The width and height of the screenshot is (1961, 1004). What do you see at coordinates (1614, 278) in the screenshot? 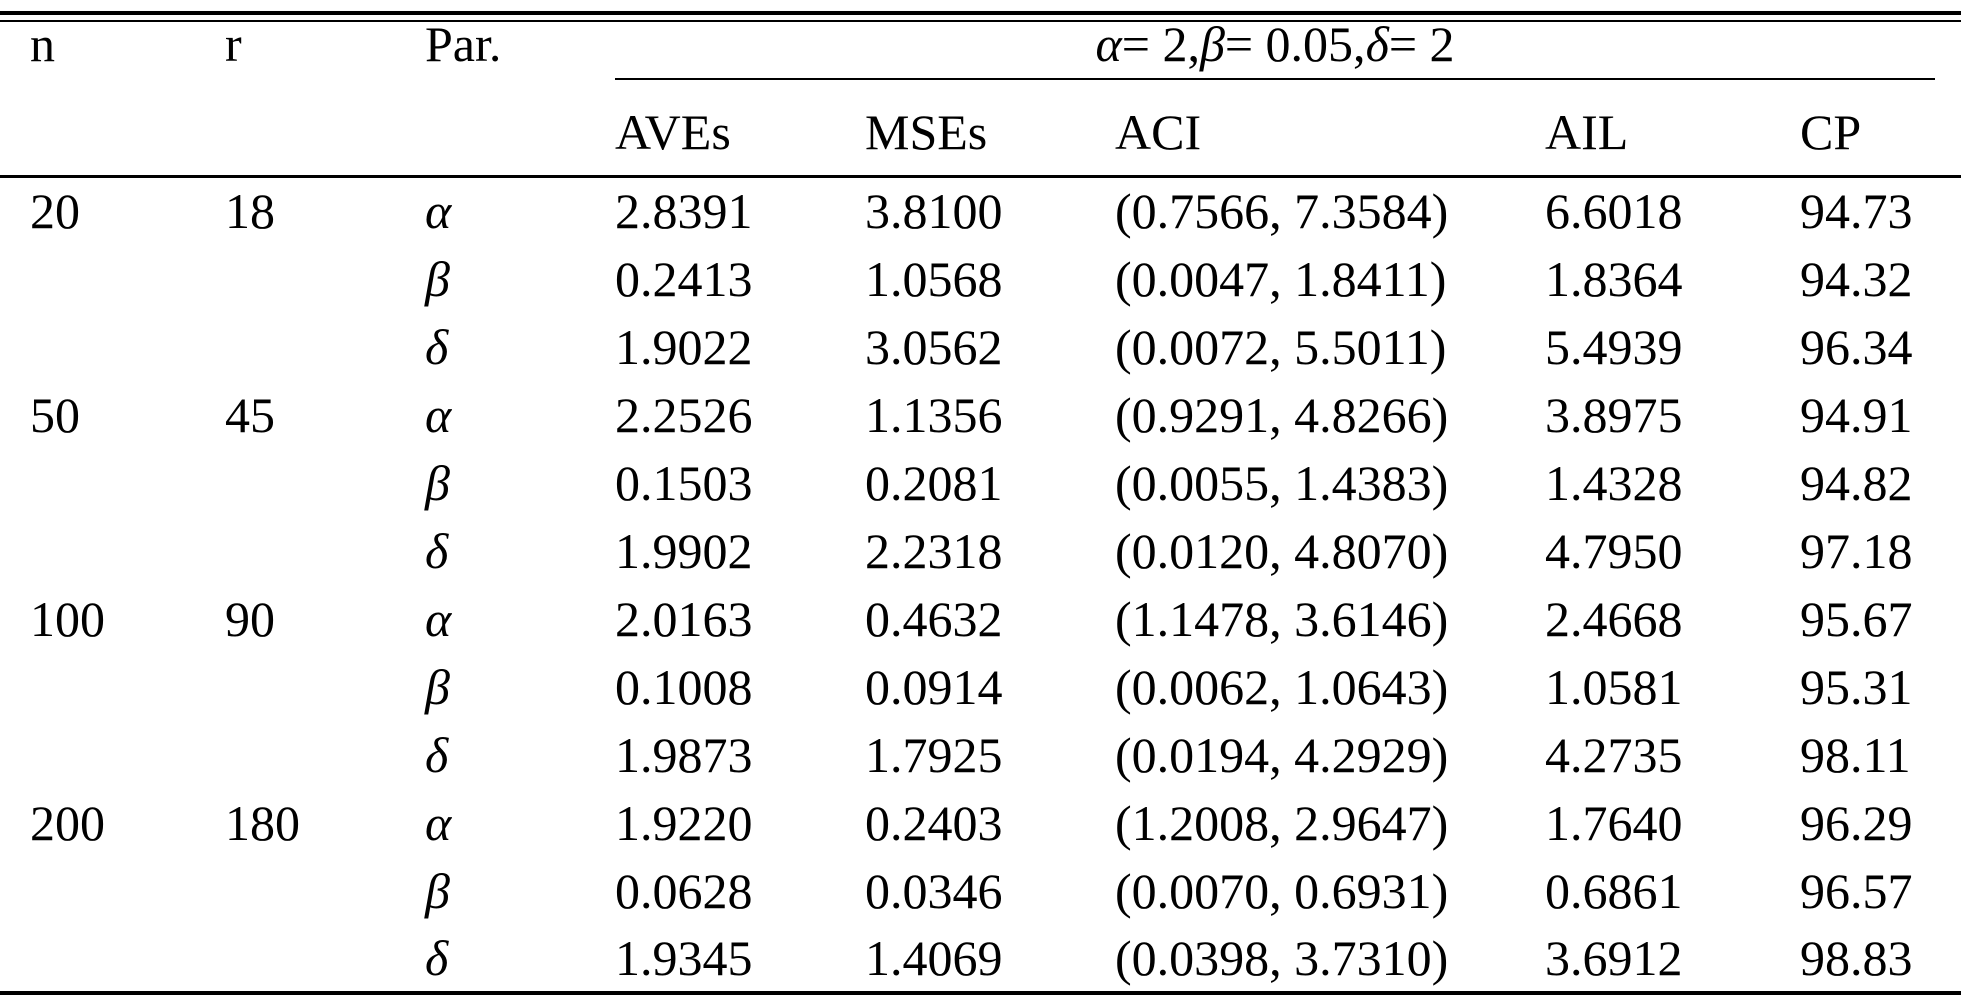
I see `cell-ail: 1.8364` at bounding box center [1614, 278].